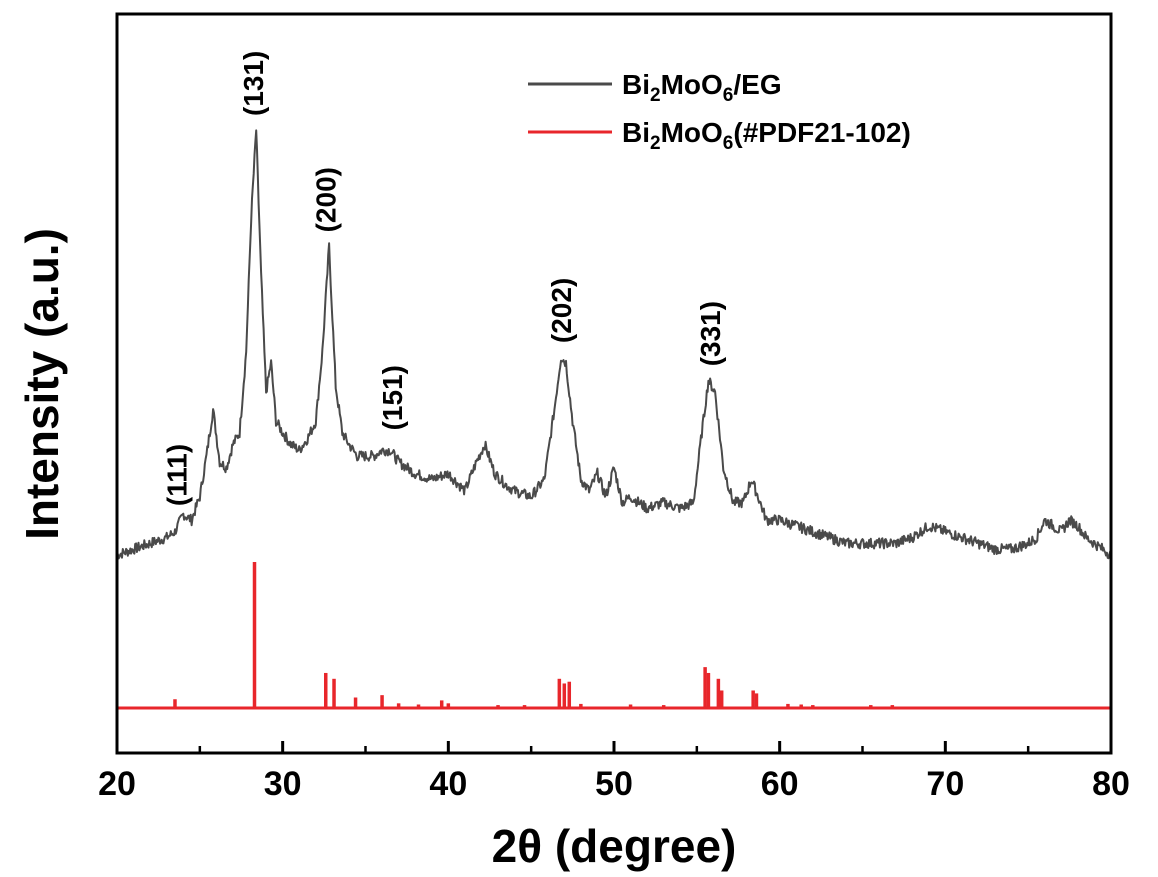 The width and height of the screenshot is (1158, 877). I want to click on peak-label: (331), so click(710, 333).